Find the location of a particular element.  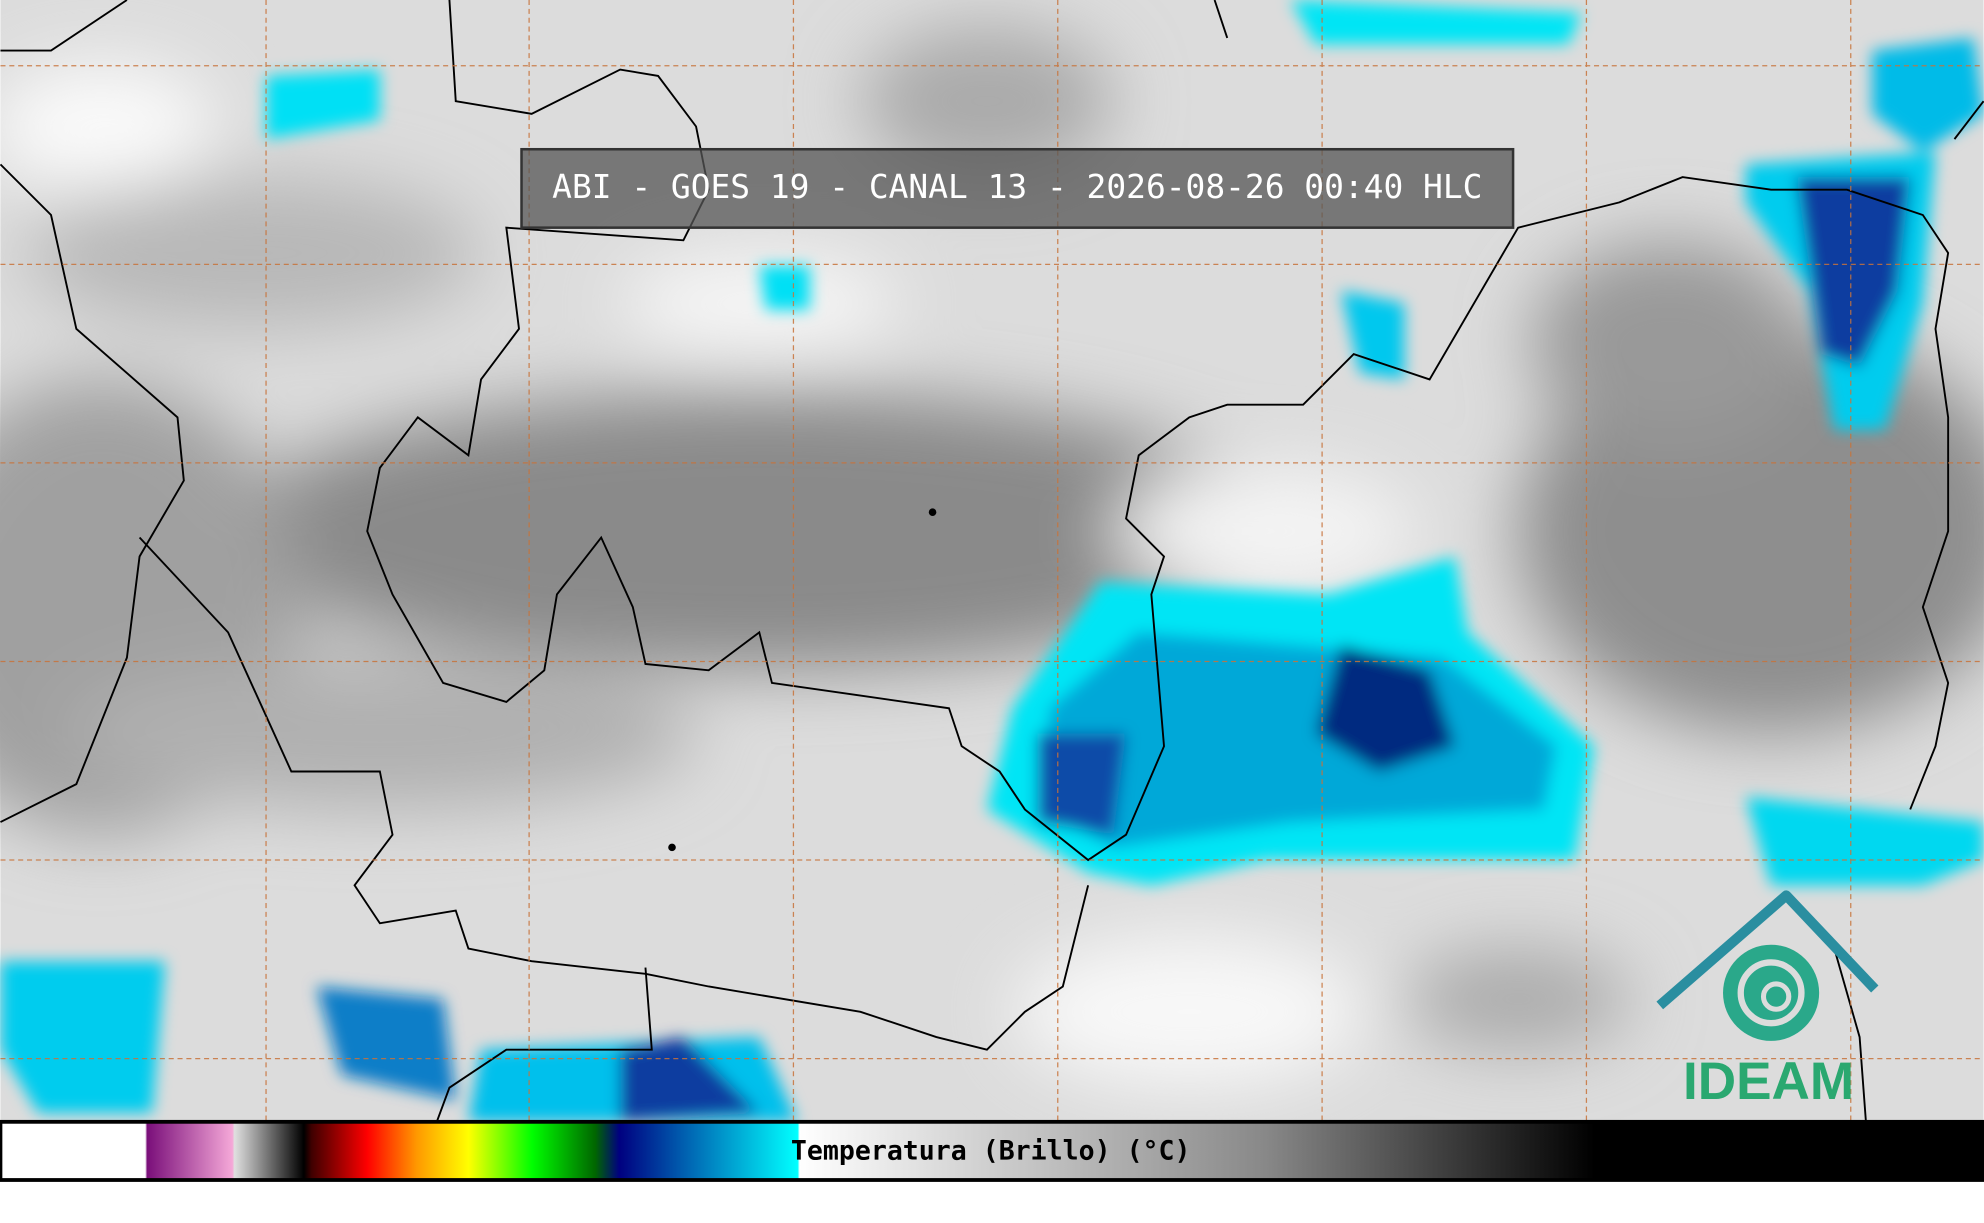

colorbar-label: Temperatura (Brillo) (°C) is located at coordinates (991, 1151).